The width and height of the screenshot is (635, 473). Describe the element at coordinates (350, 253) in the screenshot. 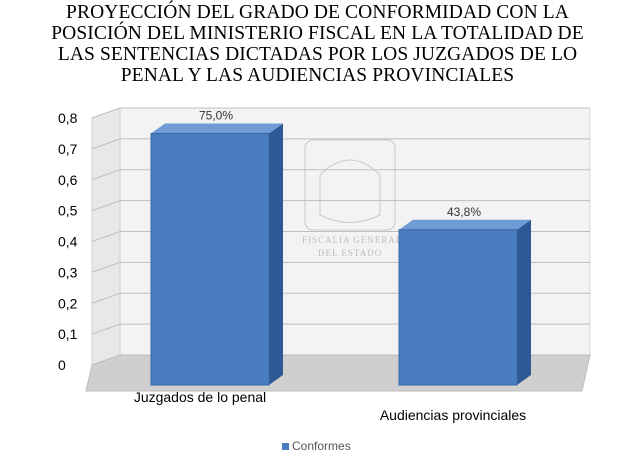

I see `watermark-text: DEL ESTADO` at that location.